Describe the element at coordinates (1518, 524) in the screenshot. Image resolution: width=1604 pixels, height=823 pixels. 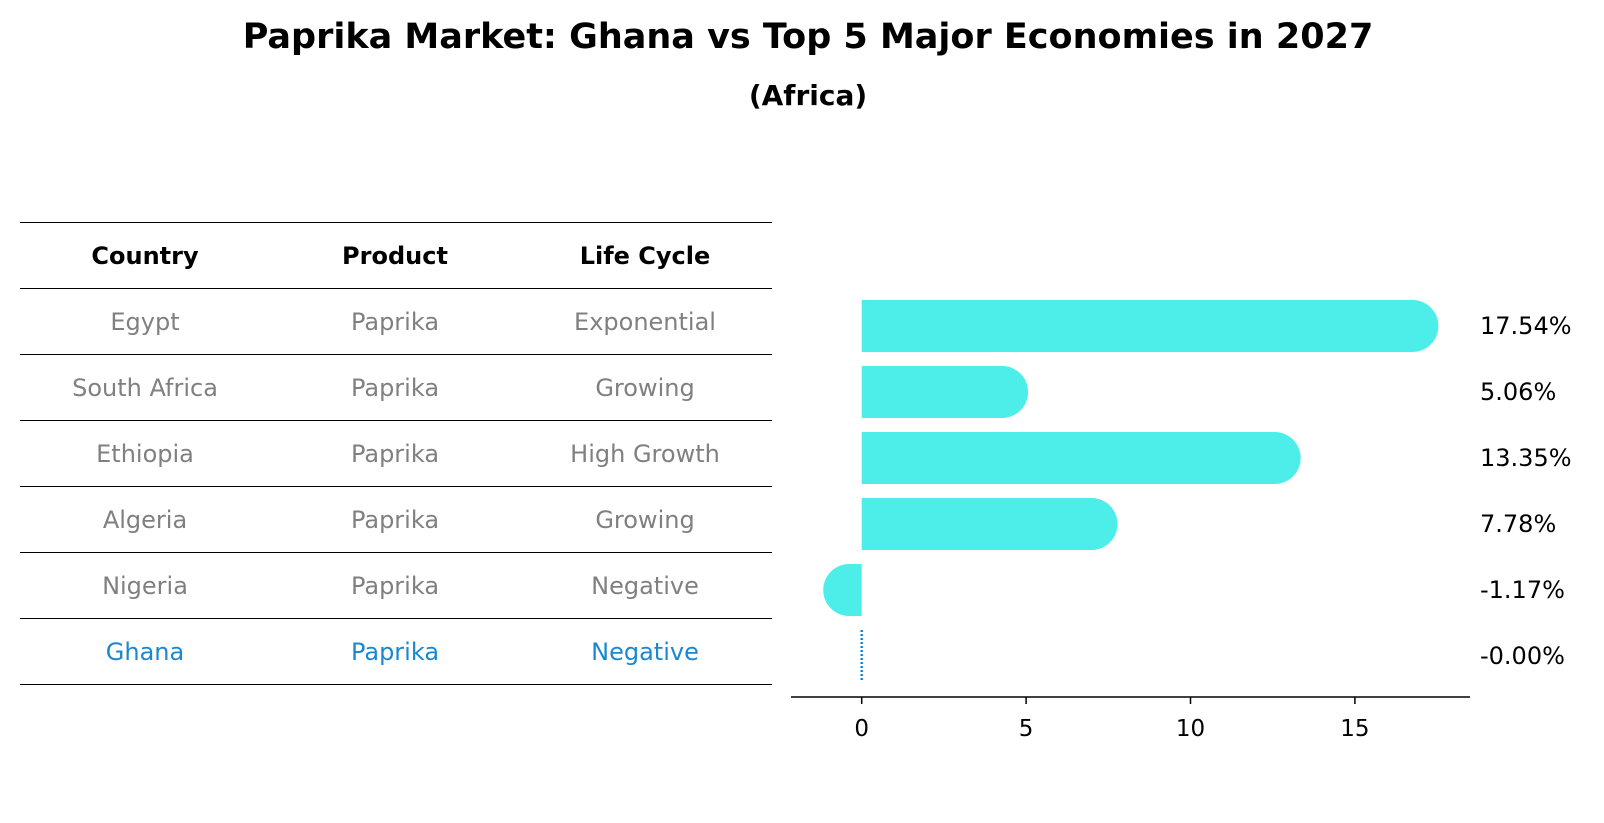
I see `bar-data-label: 7.78%` at that location.